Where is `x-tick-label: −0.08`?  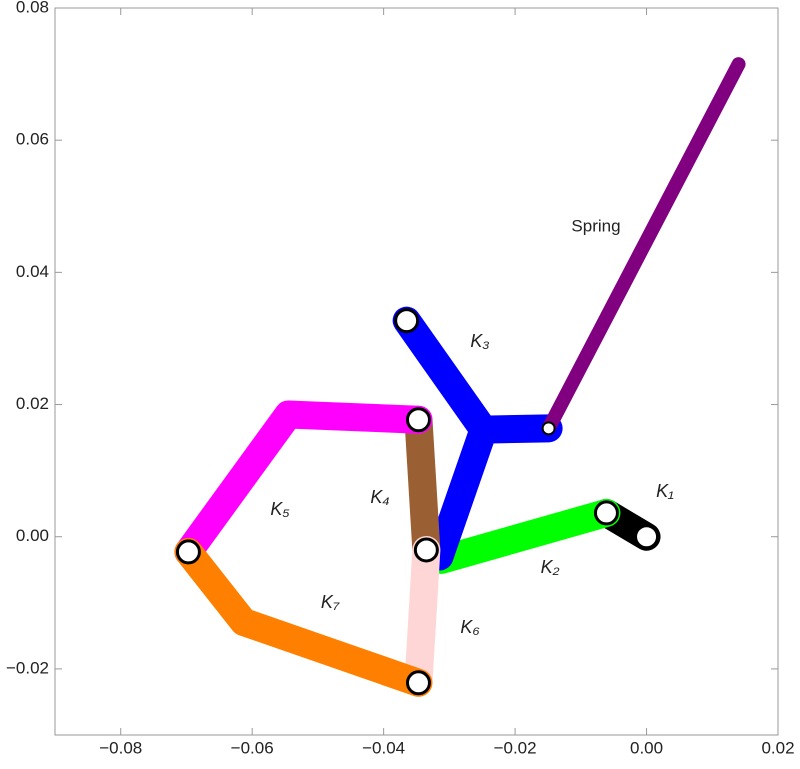
x-tick-label: −0.08 is located at coordinates (120, 747).